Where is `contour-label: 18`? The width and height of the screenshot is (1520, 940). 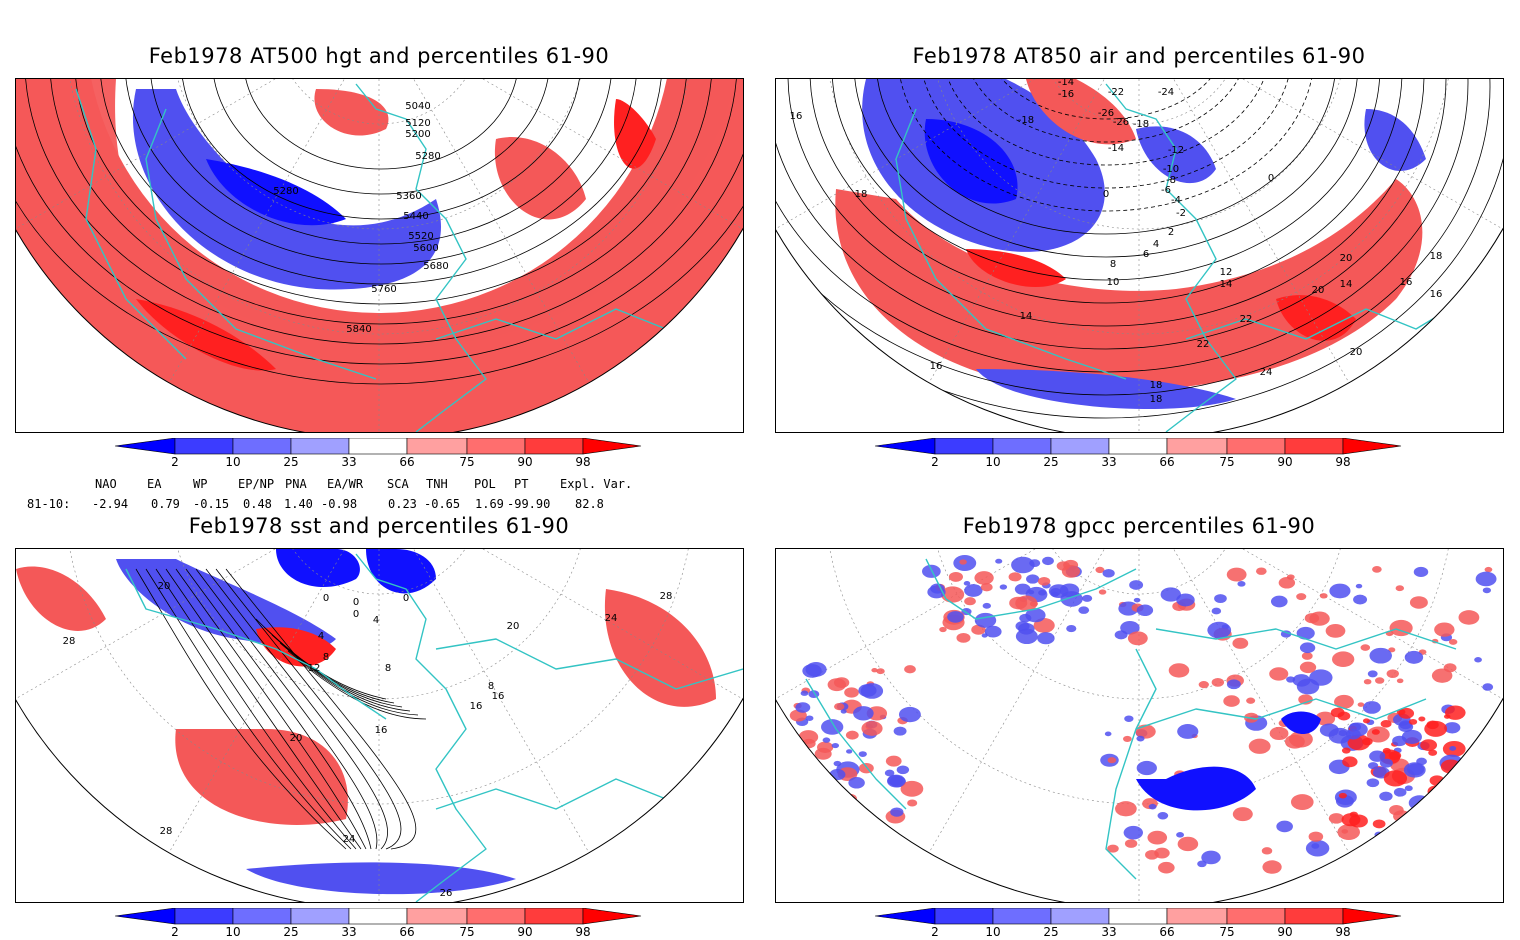
contour-label: 18 is located at coordinates (1156, 399).